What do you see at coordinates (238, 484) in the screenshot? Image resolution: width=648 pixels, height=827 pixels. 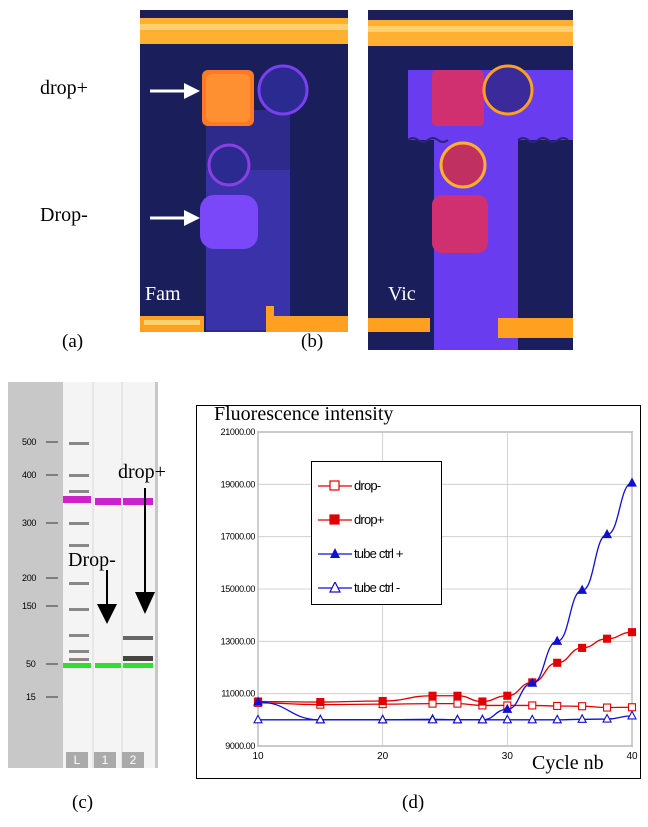 I see `y-tick-label: 19000.00` at bounding box center [238, 484].